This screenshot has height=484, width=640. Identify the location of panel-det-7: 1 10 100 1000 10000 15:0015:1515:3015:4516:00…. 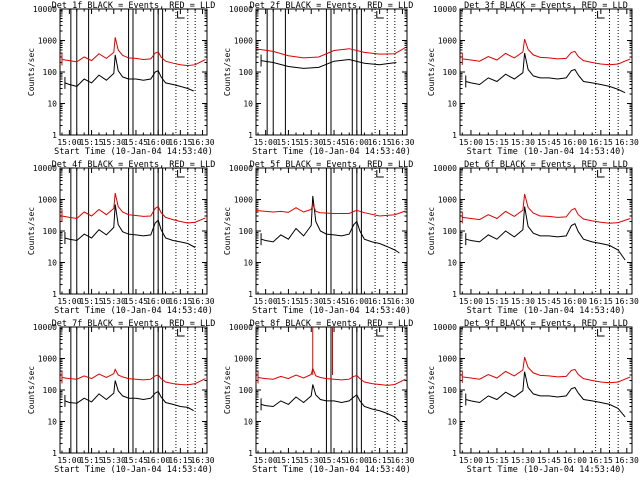
(121, 397).